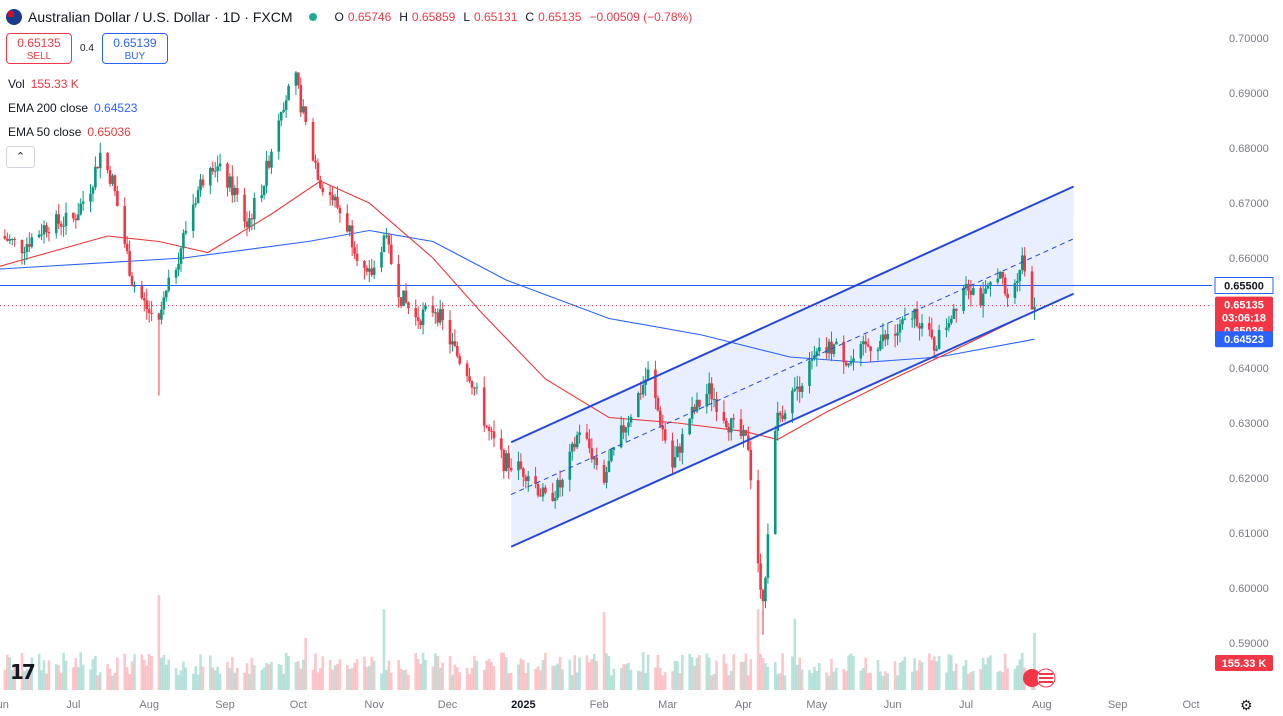  I want to click on gear-icon: ⚙, so click(1246, 705).